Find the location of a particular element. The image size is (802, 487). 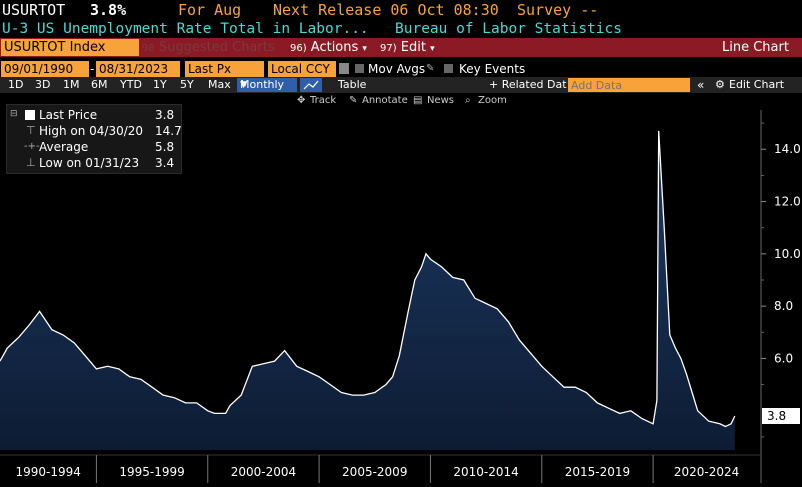

legend-high: ⊤ High on 04/30/20 14.7 is located at coordinates (96, 131).